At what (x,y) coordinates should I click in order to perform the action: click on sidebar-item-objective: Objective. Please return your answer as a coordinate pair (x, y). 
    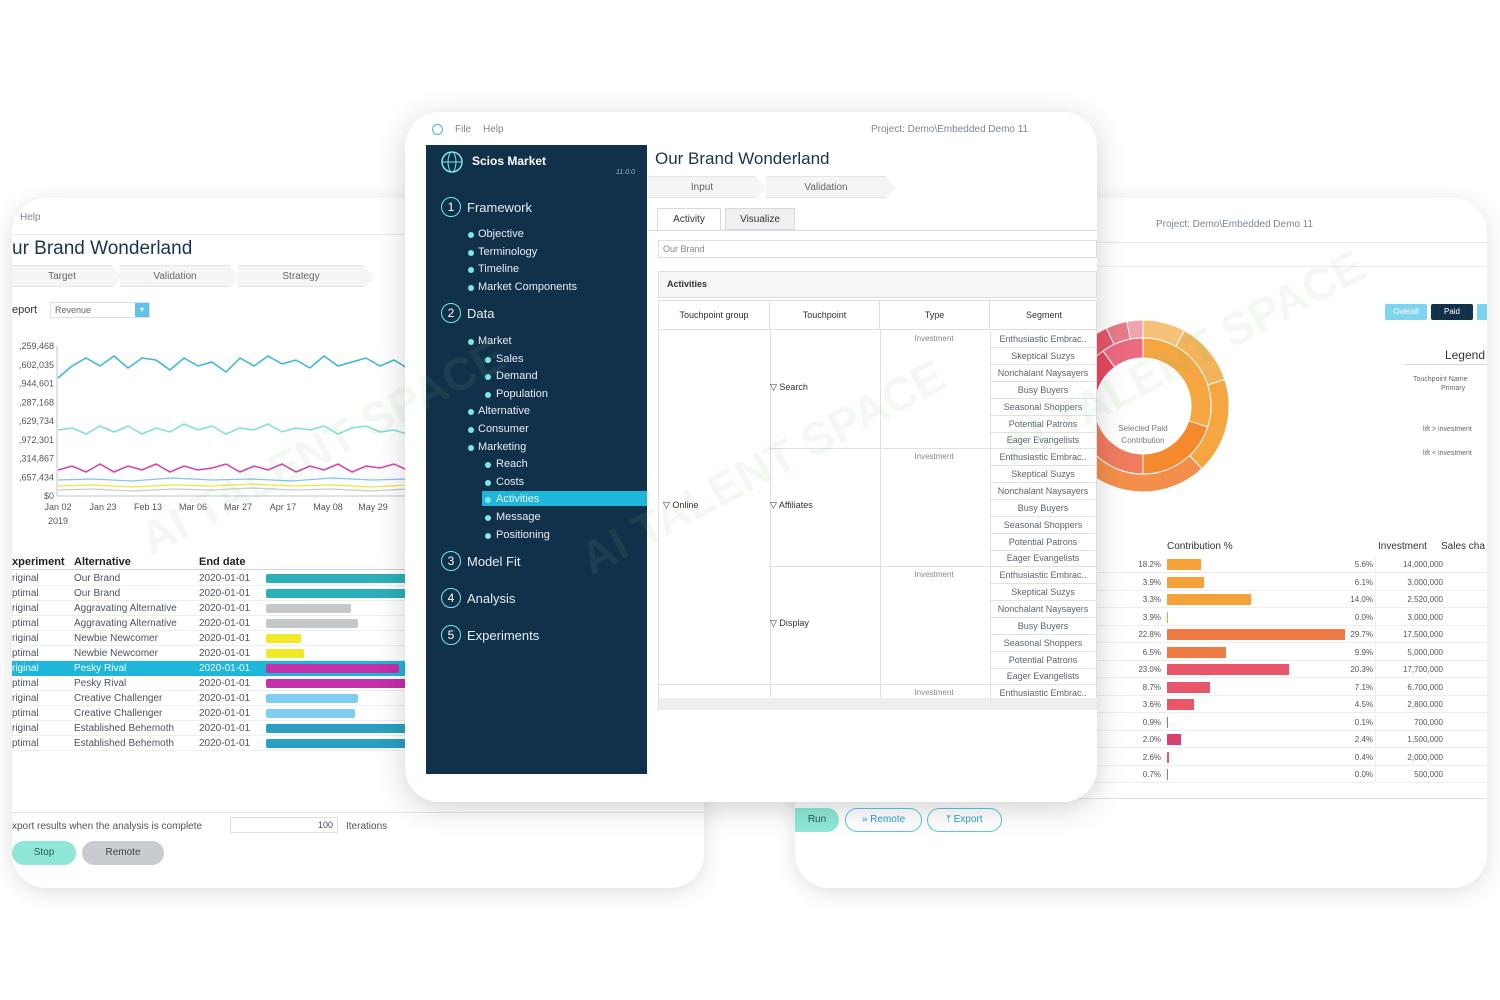
    Looking at the image, I should click on (501, 234).